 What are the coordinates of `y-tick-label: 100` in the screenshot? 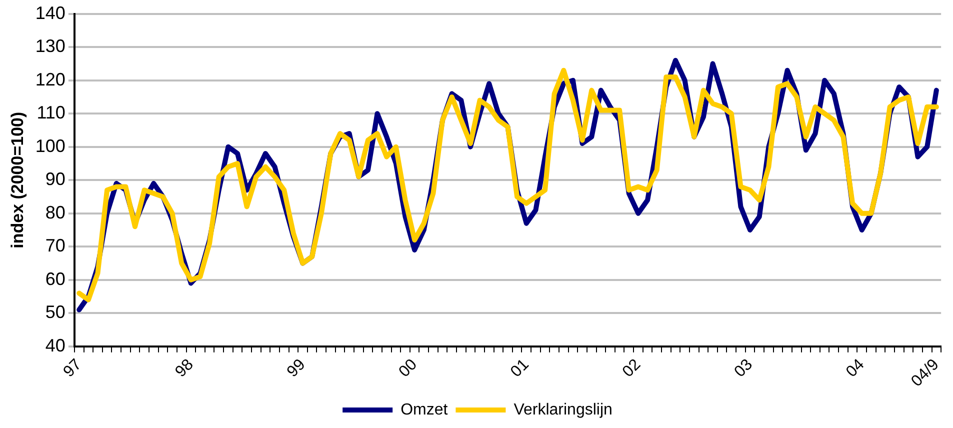 It's located at (50, 146).